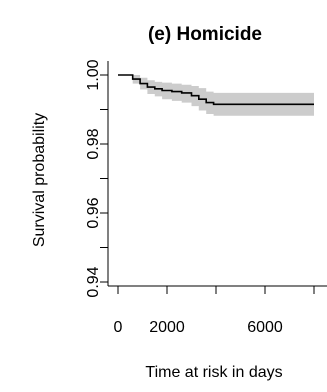 This screenshot has height=392, width=327. I want to click on y-tick-label: 0.94, so click(93, 281).